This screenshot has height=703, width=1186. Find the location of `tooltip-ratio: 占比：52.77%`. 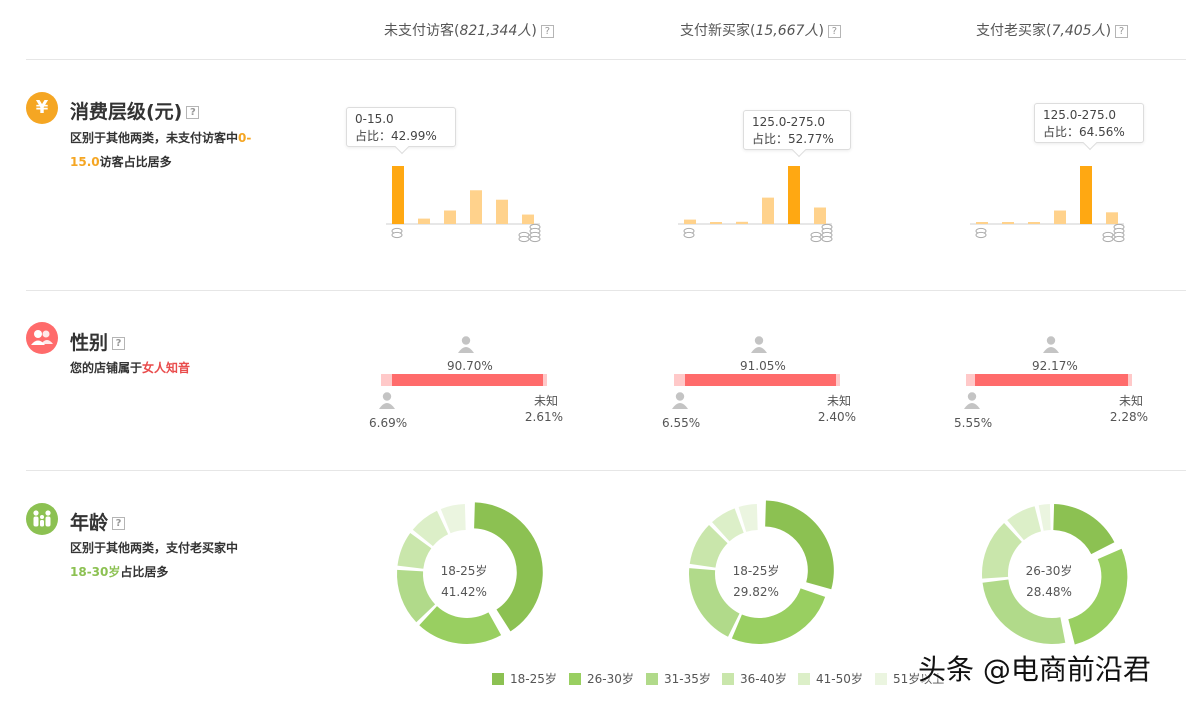

tooltip-ratio: 占比：52.77% is located at coordinates (793, 139).